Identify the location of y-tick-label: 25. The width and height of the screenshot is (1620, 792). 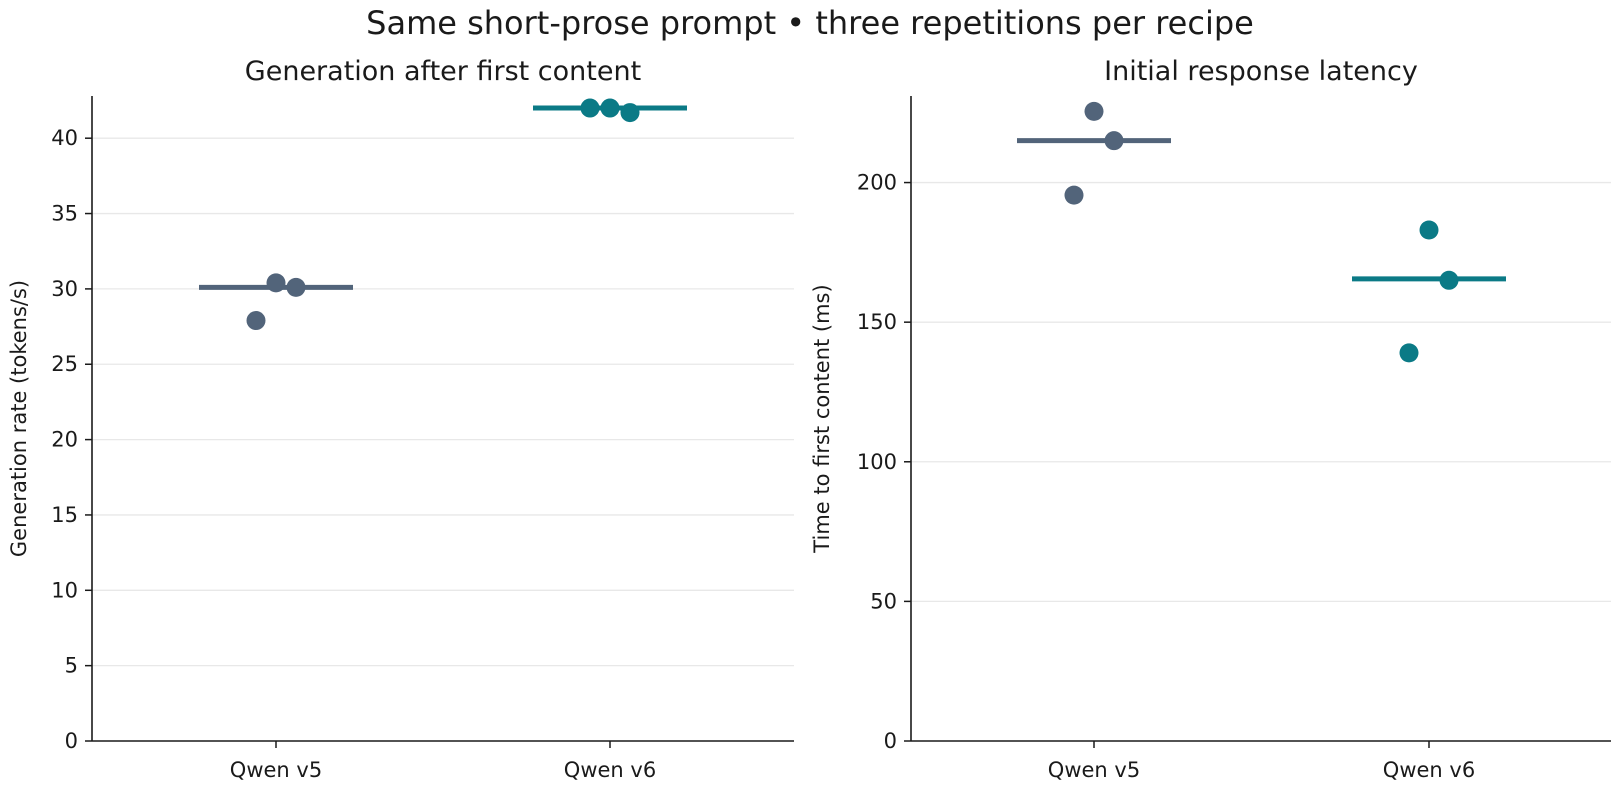
(64, 364).